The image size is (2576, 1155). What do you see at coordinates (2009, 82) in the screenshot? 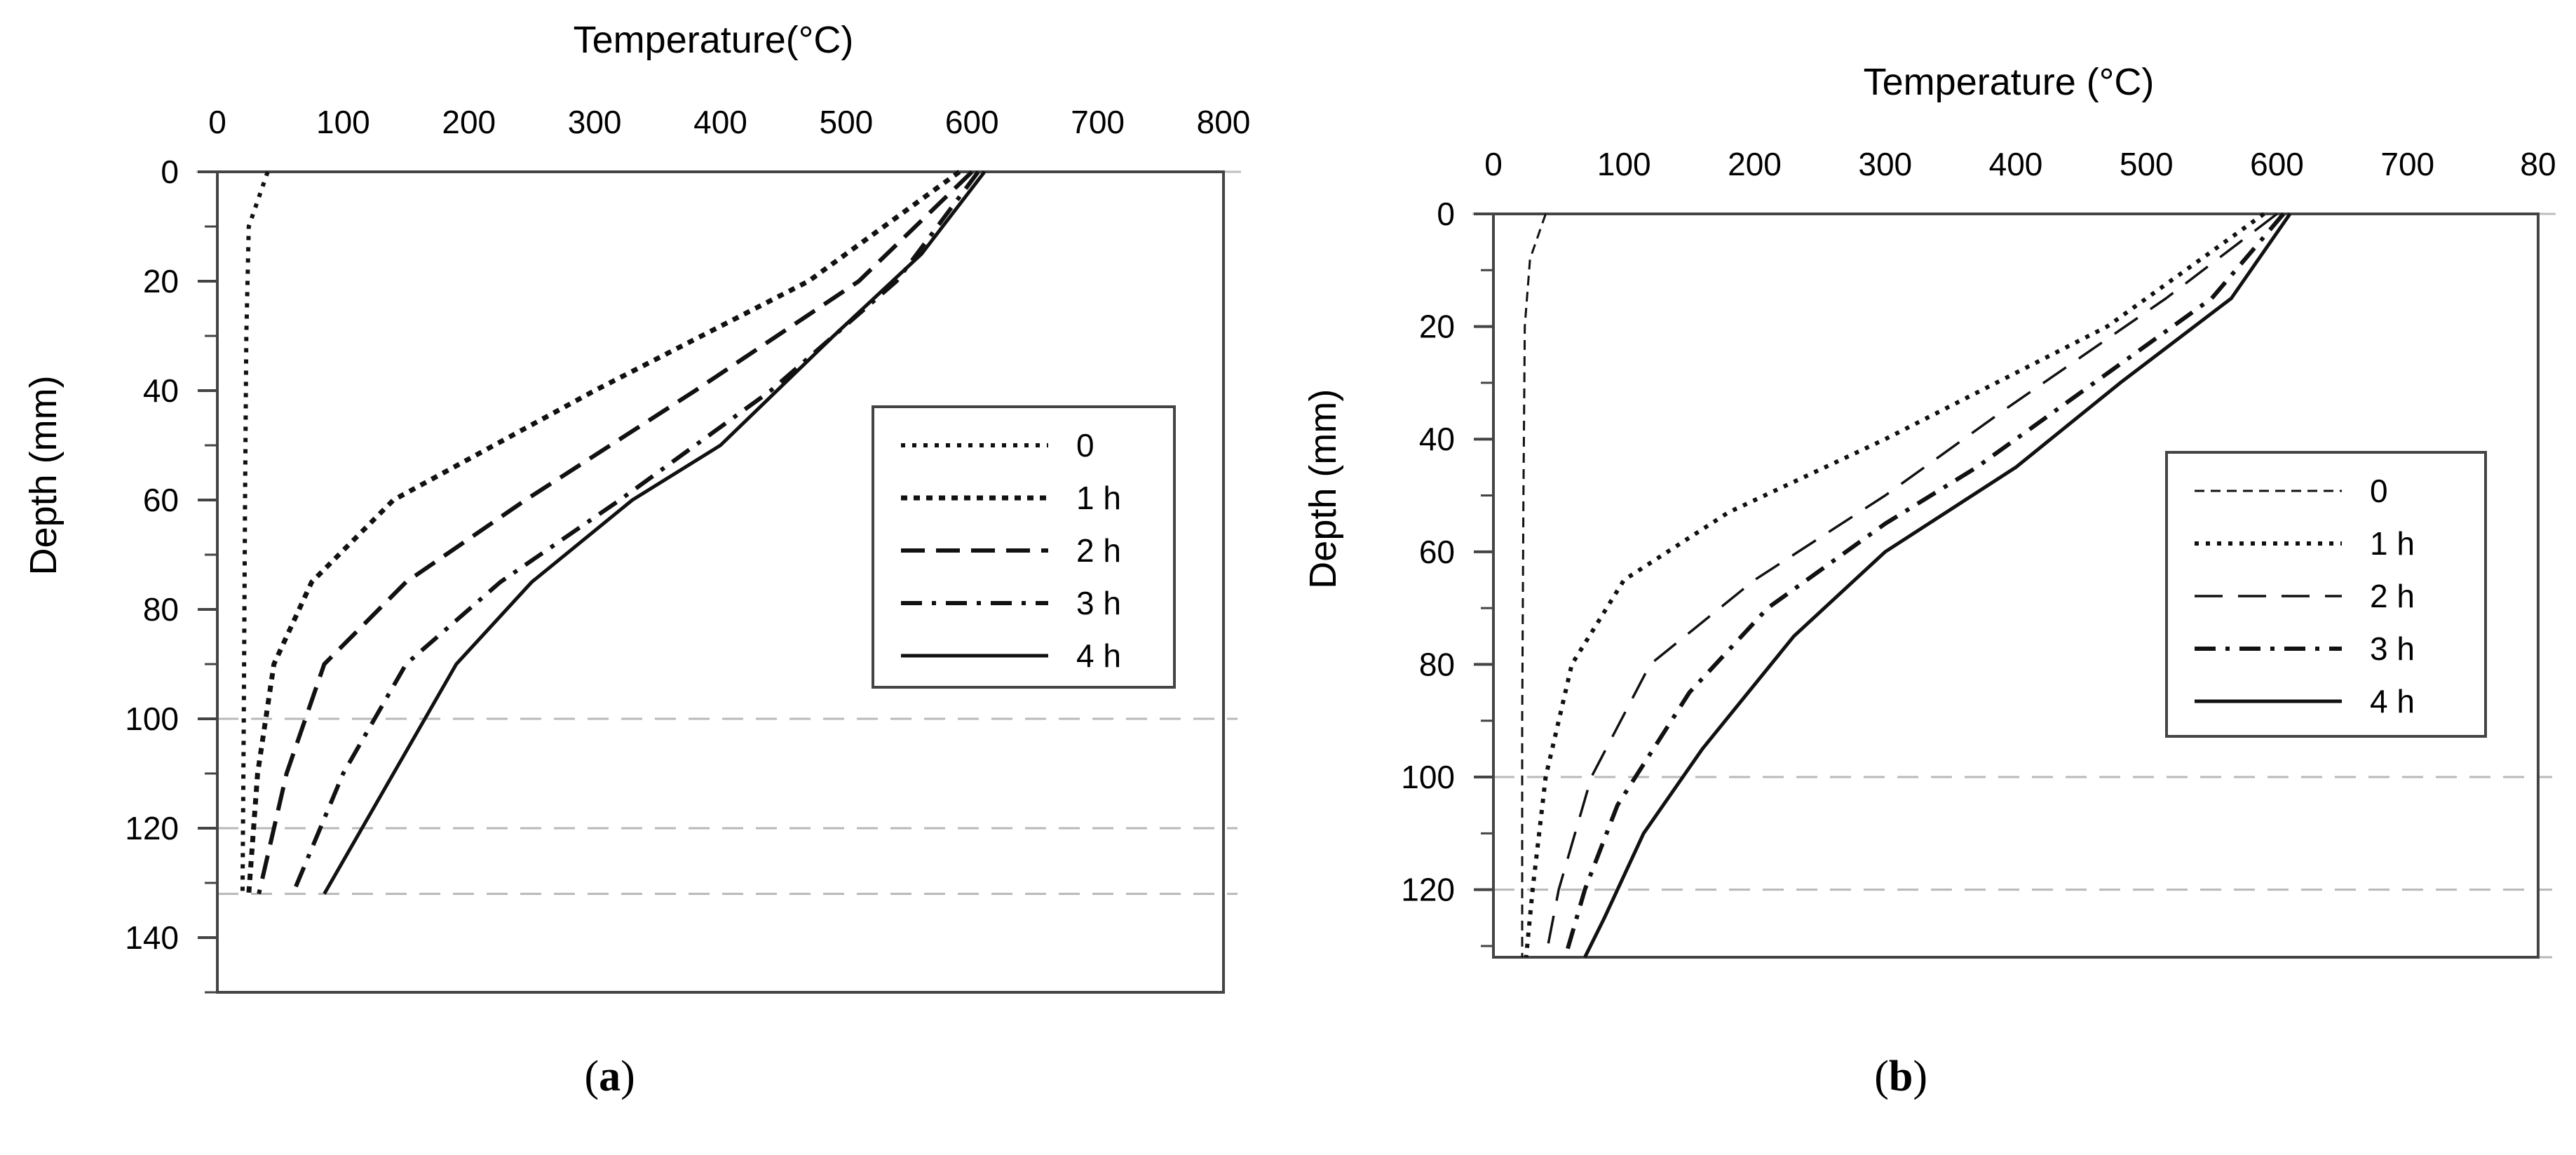
I see `x-axis-title: Temperature (°C)` at bounding box center [2009, 82].